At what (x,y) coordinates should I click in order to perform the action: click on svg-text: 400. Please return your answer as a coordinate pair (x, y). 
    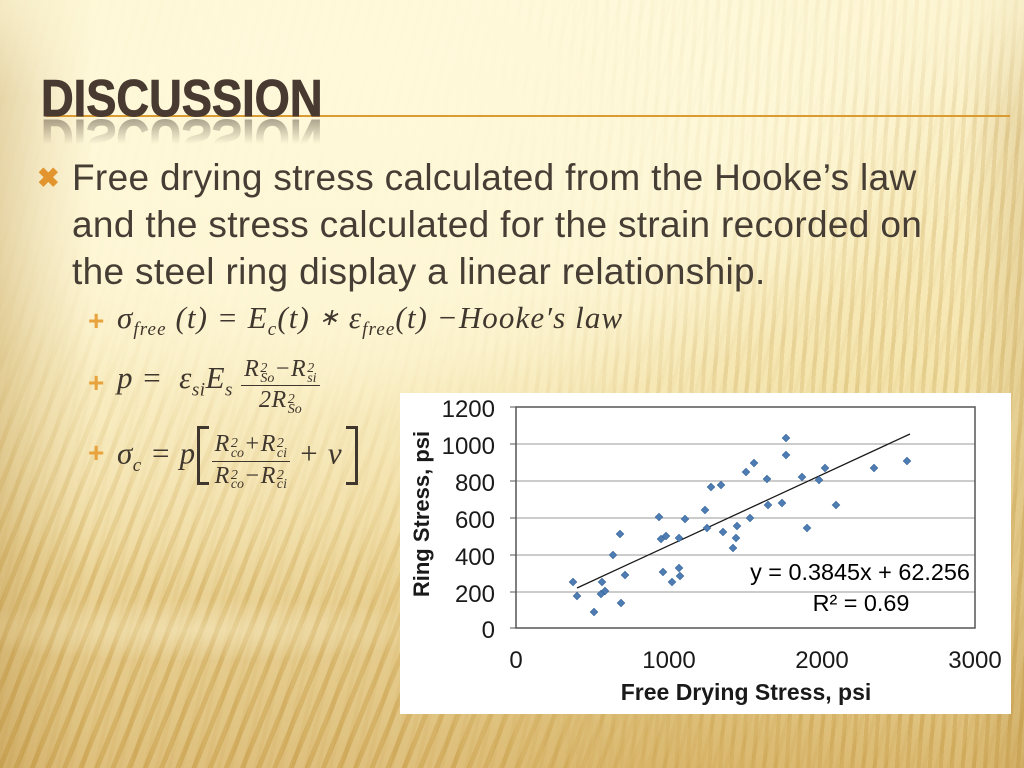
    Looking at the image, I should click on (475, 557).